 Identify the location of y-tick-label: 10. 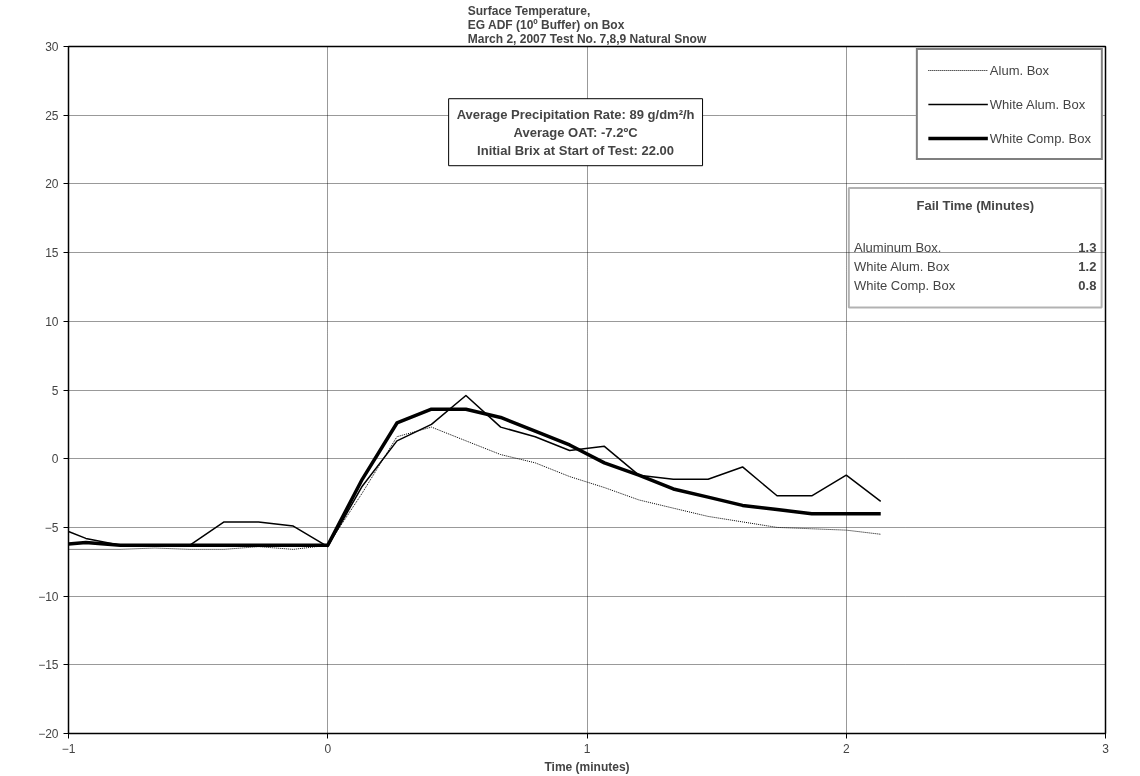
(52, 321).